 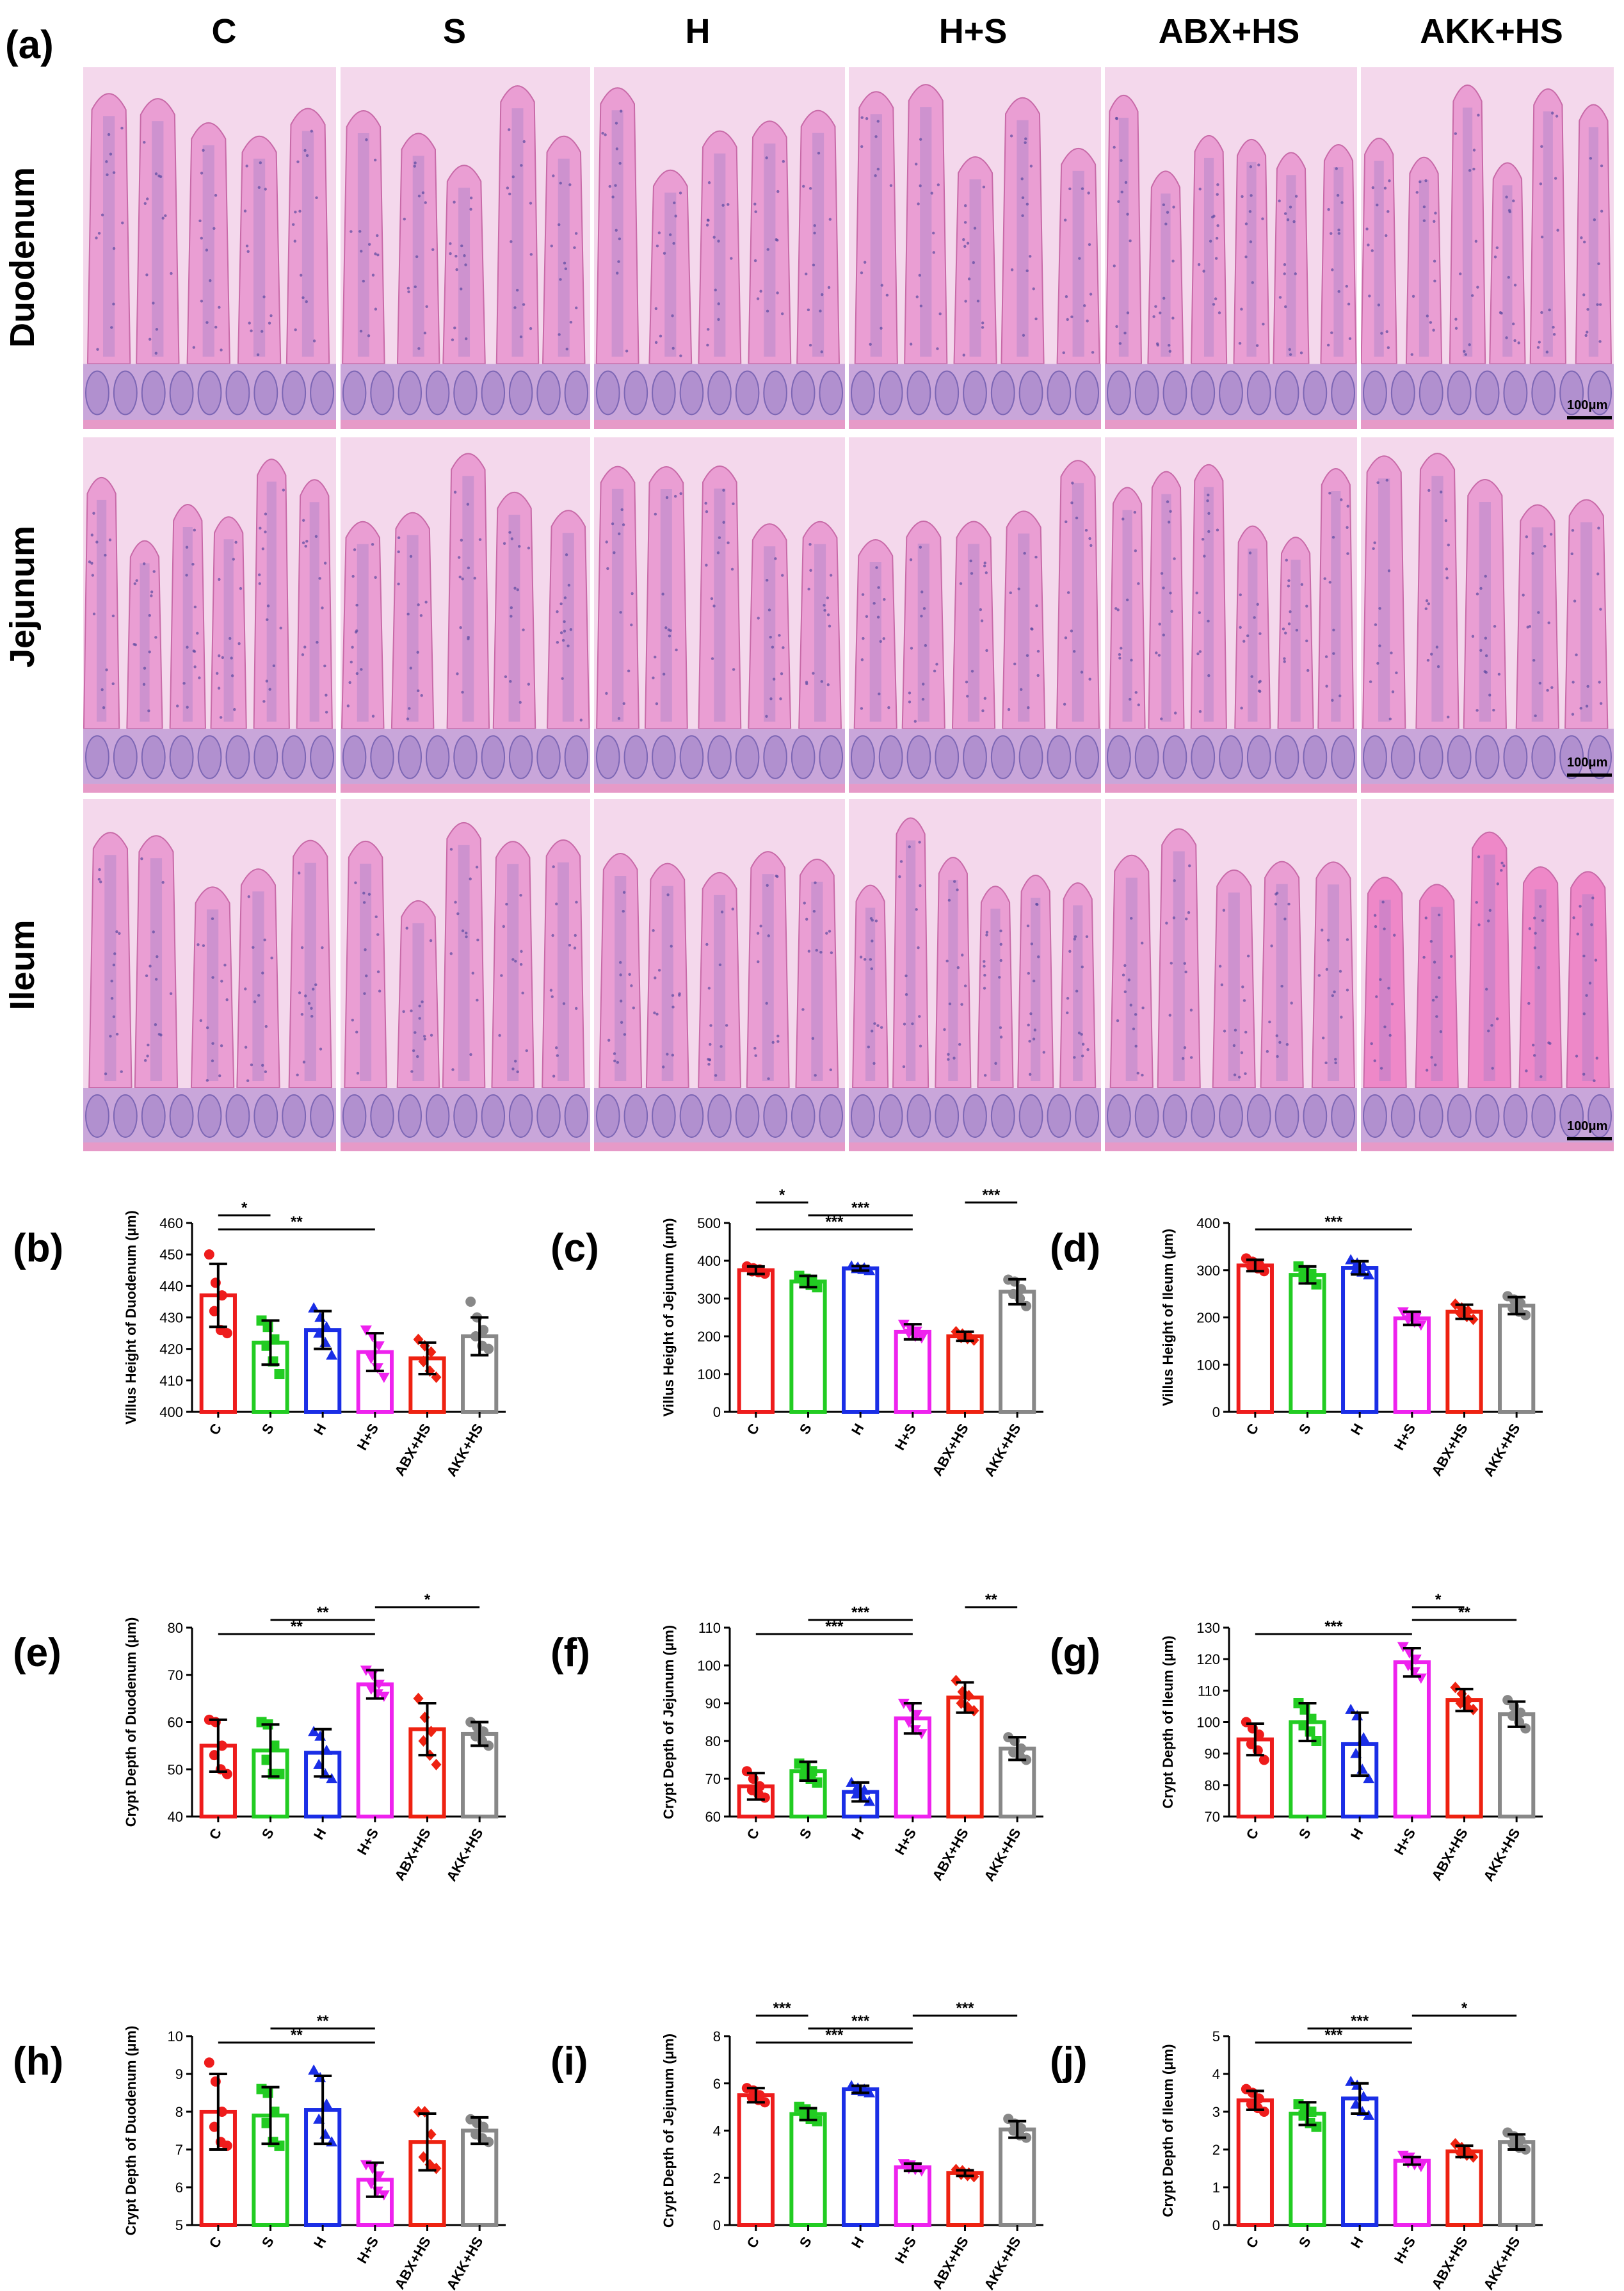 I want to click on chart-d-label: (d), so click(x=1075, y=1248).